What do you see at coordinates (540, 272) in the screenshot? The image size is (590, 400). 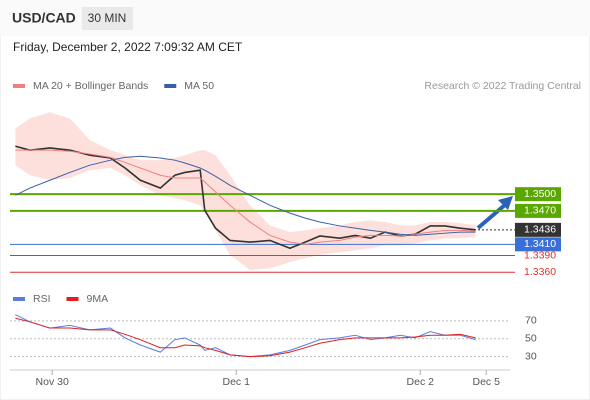 I see `level-label: 1.3360` at bounding box center [540, 272].